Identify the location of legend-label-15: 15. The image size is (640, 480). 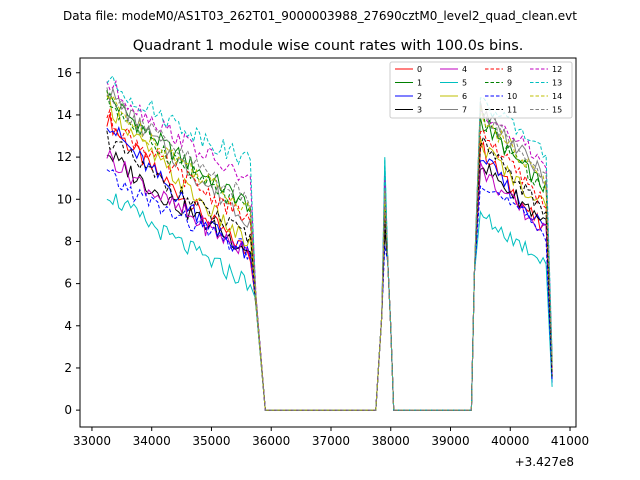
(557, 110).